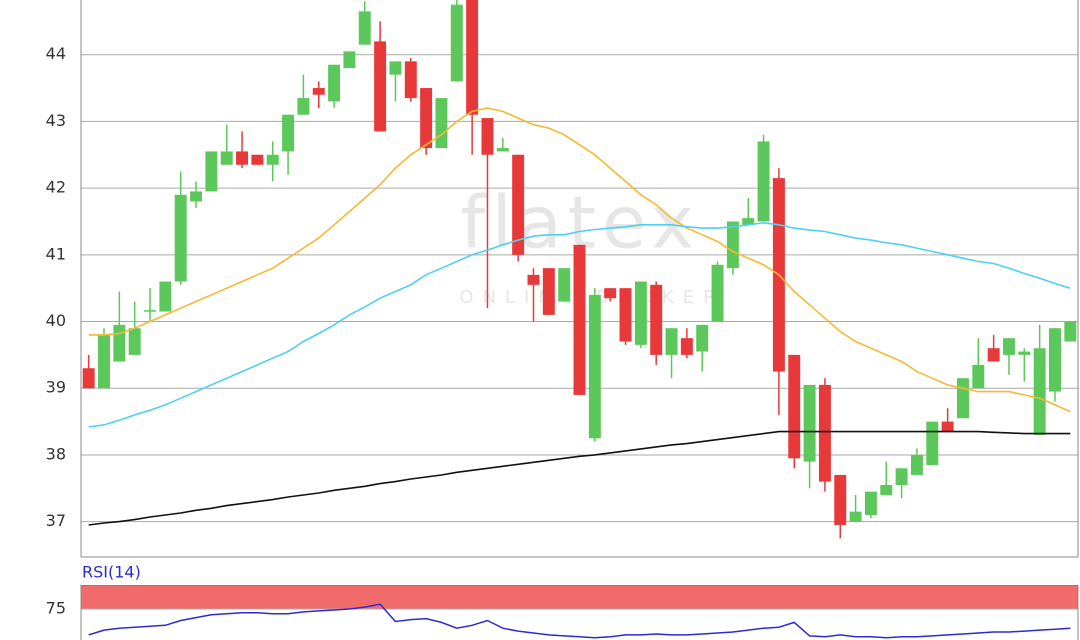 This screenshot has height=640, width=1080. Describe the element at coordinates (579, 597) in the screenshot. I see `overbought-band` at that location.